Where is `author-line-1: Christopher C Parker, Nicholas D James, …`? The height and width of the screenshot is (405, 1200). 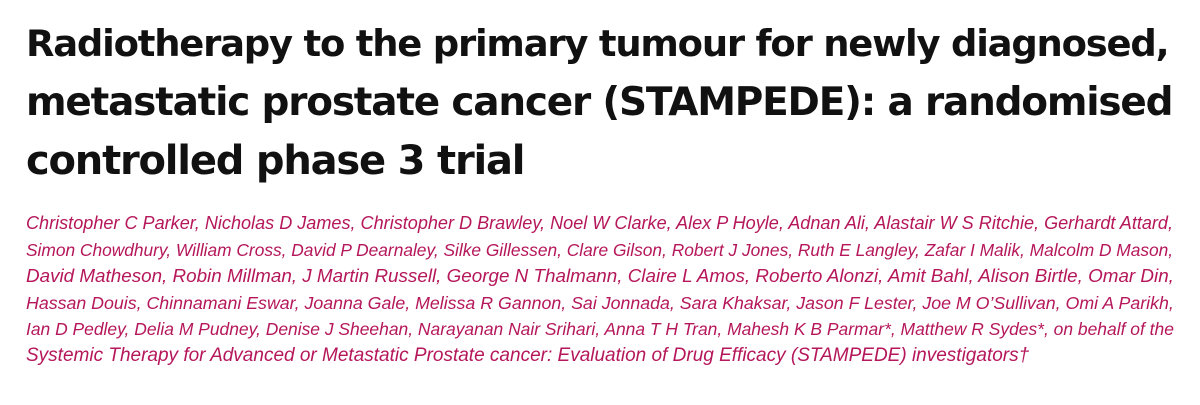
author-line-1: Christopher C Parker, Nicholas D James, … is located at coordinates (600, 223).